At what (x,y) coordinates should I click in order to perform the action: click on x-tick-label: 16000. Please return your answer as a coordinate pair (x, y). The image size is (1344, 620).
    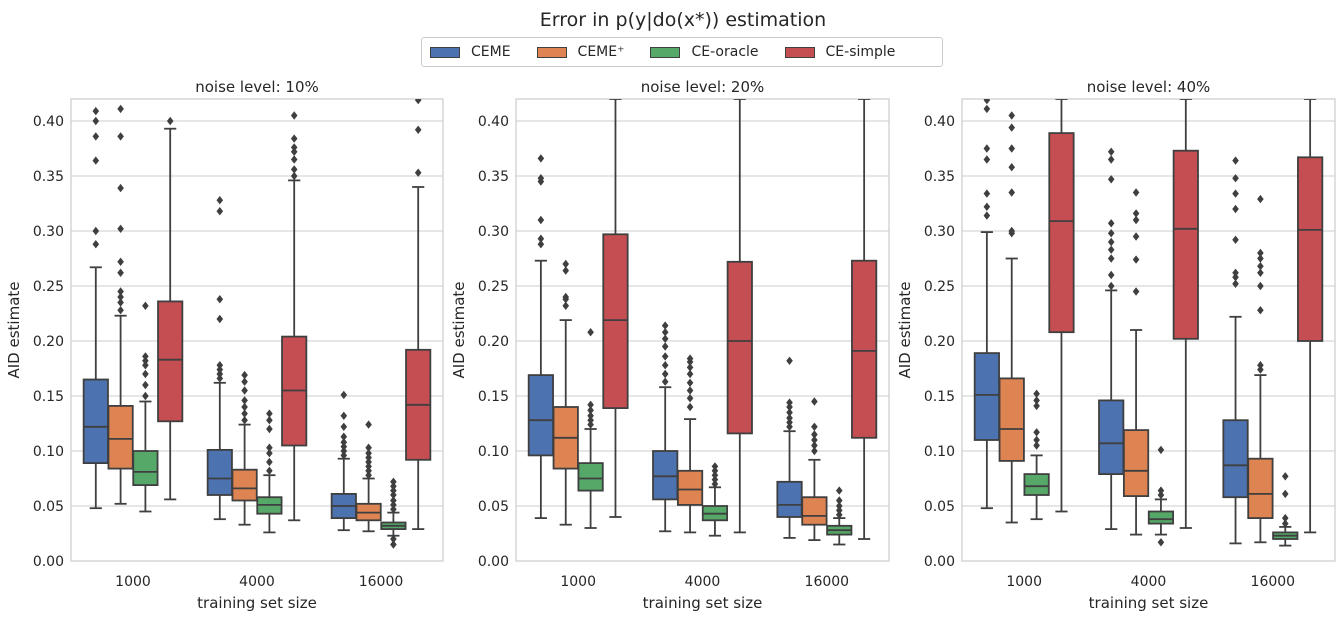
    Looking at the image, I should click on (1273, 582).